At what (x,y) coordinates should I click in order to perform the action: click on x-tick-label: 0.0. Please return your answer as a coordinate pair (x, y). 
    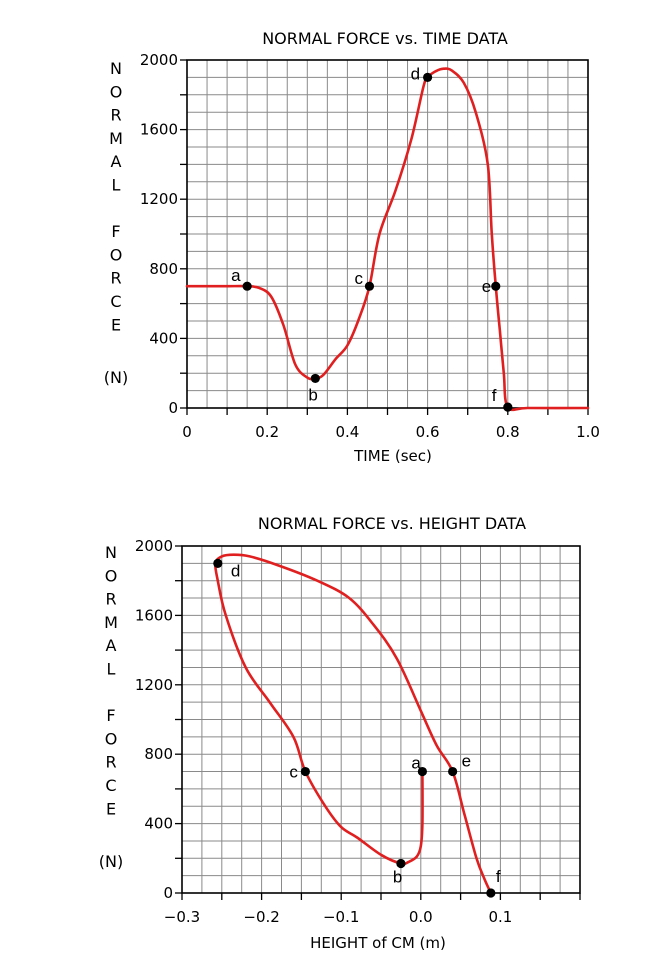
    Looking at the image, I should click on (421, 917).